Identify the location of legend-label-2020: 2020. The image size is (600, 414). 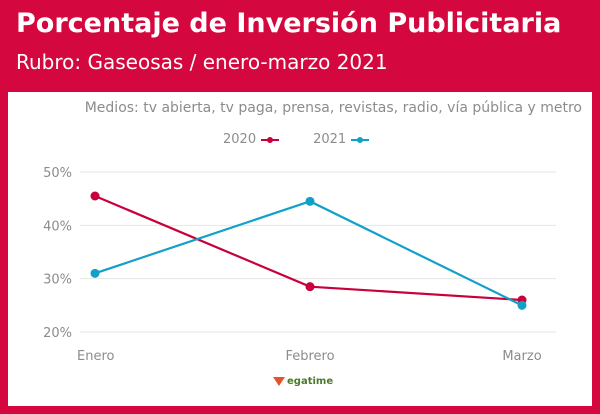
(240, 139).